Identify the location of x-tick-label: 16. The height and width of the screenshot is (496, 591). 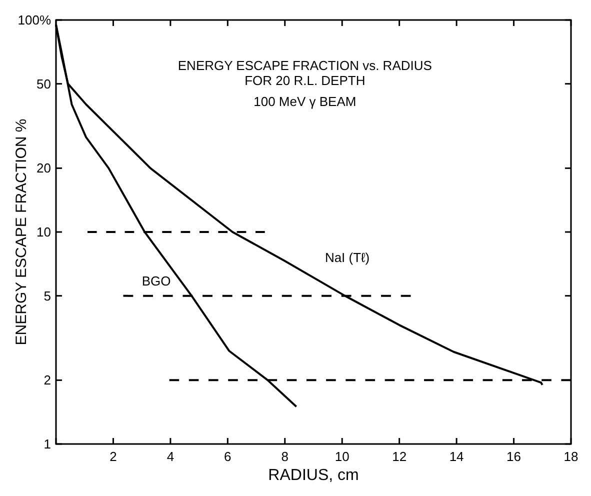
(514, 456).